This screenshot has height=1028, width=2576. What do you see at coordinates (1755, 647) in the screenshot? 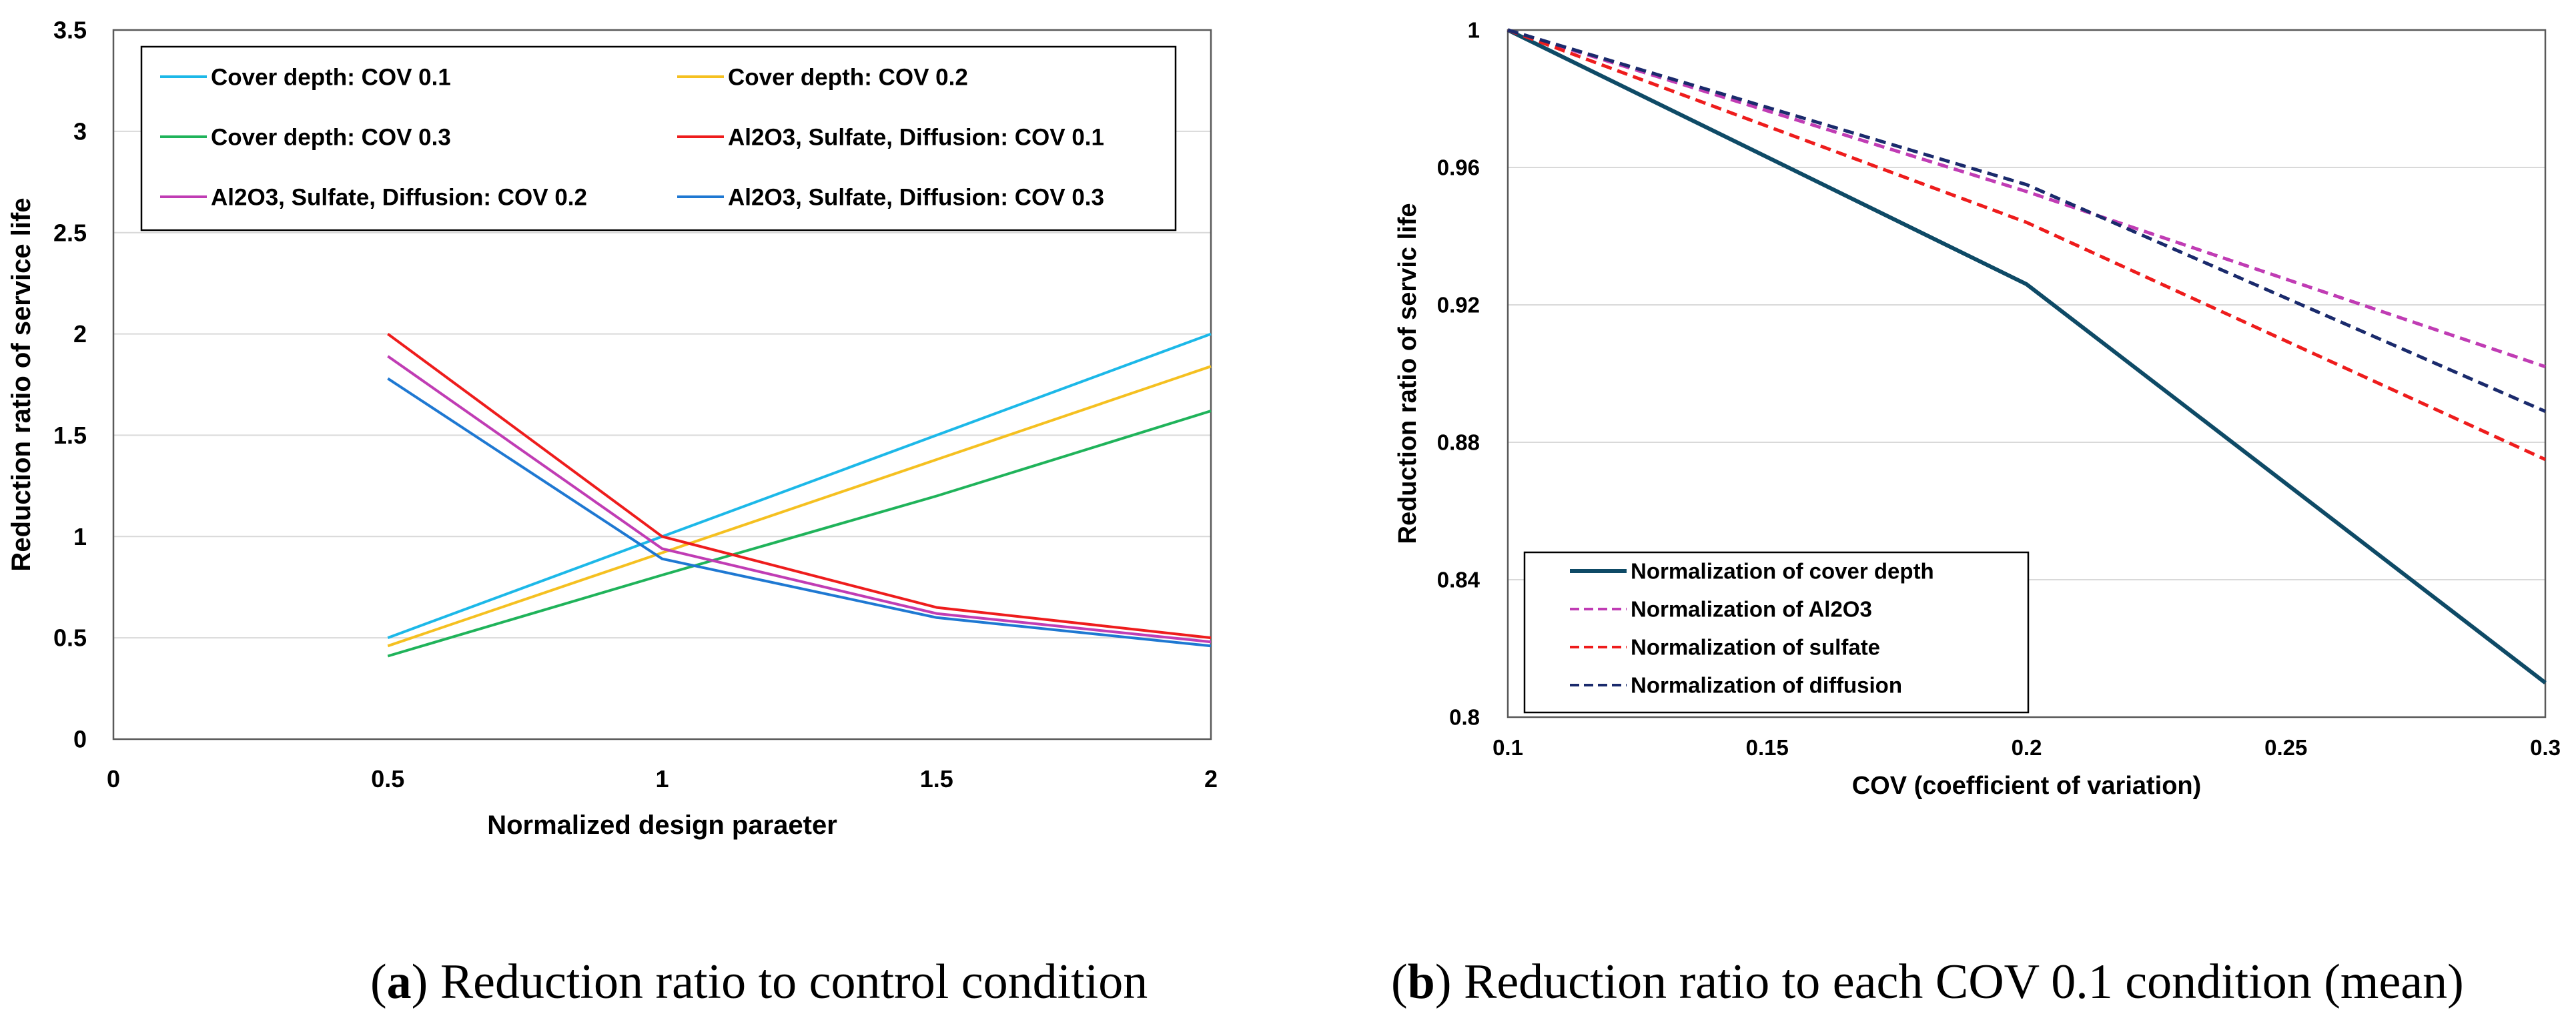
I see `chart-b-legend-label-3: Normalization of sulfate` at bounding box center [1755, 647].